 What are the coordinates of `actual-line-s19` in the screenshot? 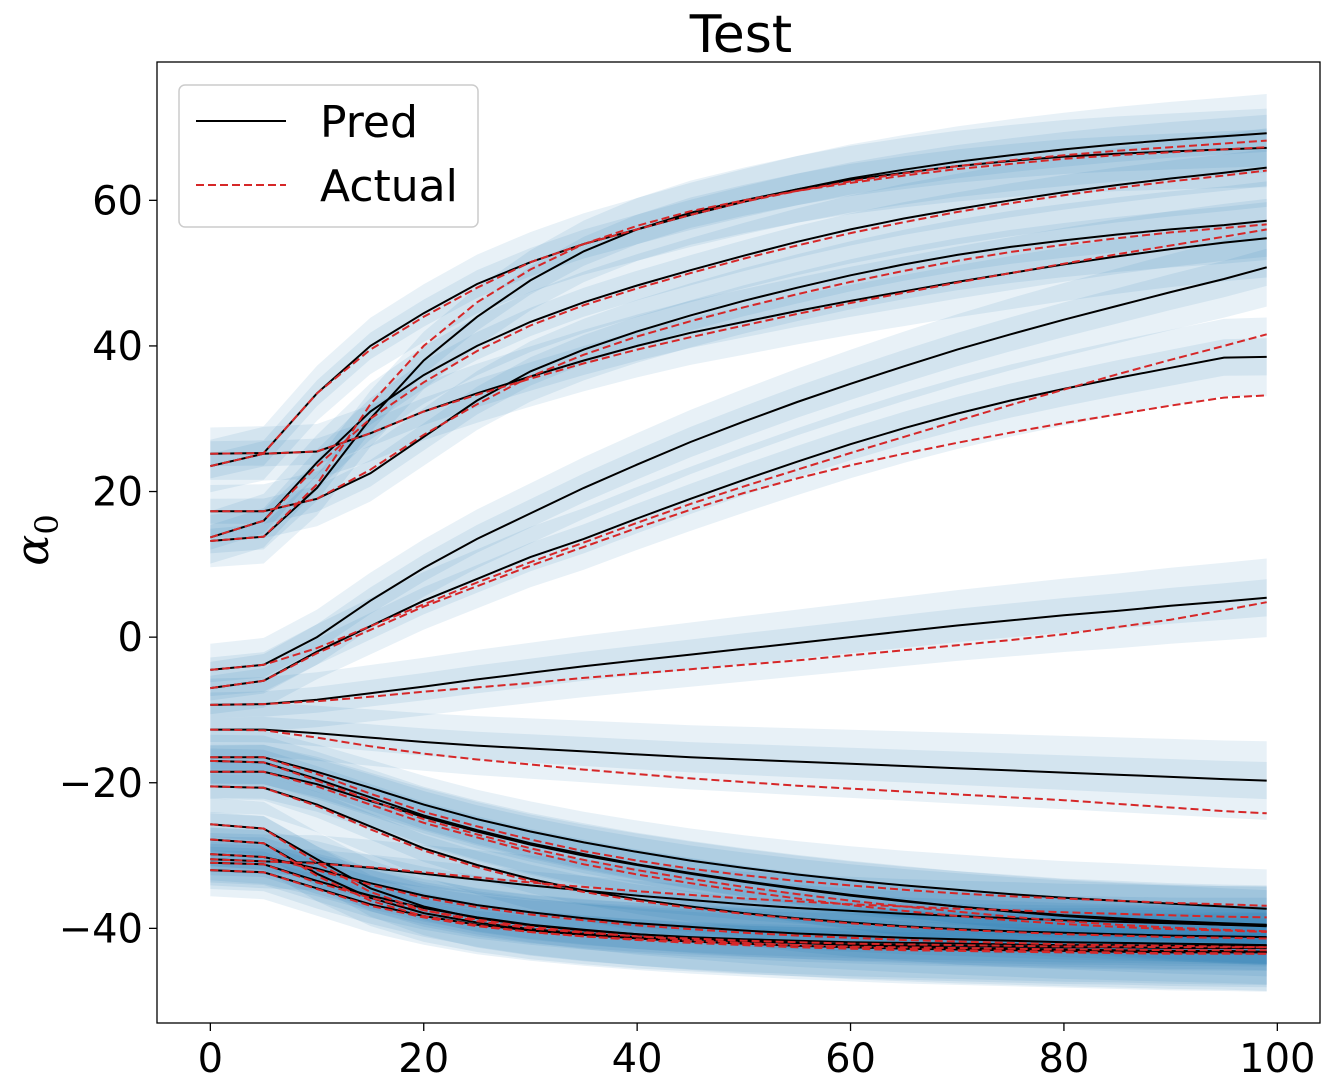 It's located at (738, 912).